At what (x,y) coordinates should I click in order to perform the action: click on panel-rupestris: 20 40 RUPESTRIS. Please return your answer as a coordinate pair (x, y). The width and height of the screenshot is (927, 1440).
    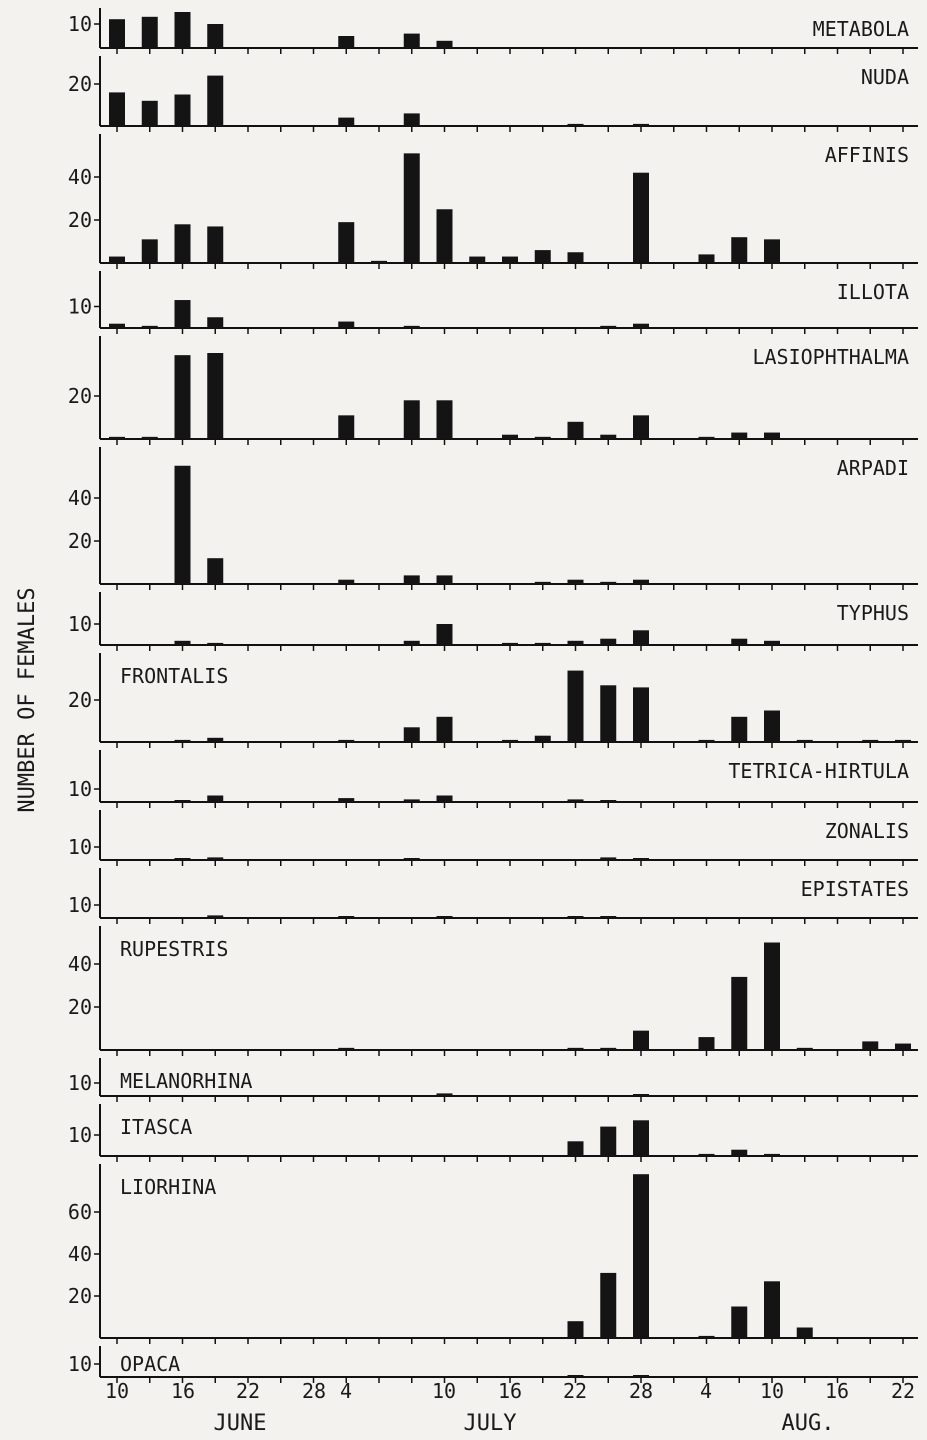
    Looking at the image, I should click on (493, 991).